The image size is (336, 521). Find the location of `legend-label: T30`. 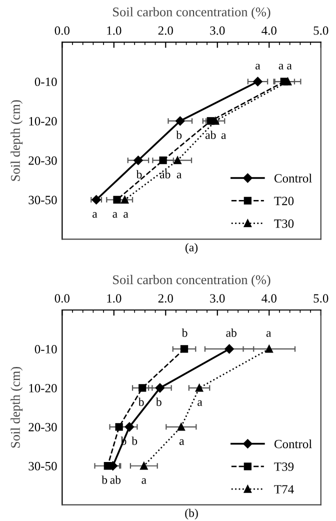

legend-label: T30 is located at coordinates (284, 223).